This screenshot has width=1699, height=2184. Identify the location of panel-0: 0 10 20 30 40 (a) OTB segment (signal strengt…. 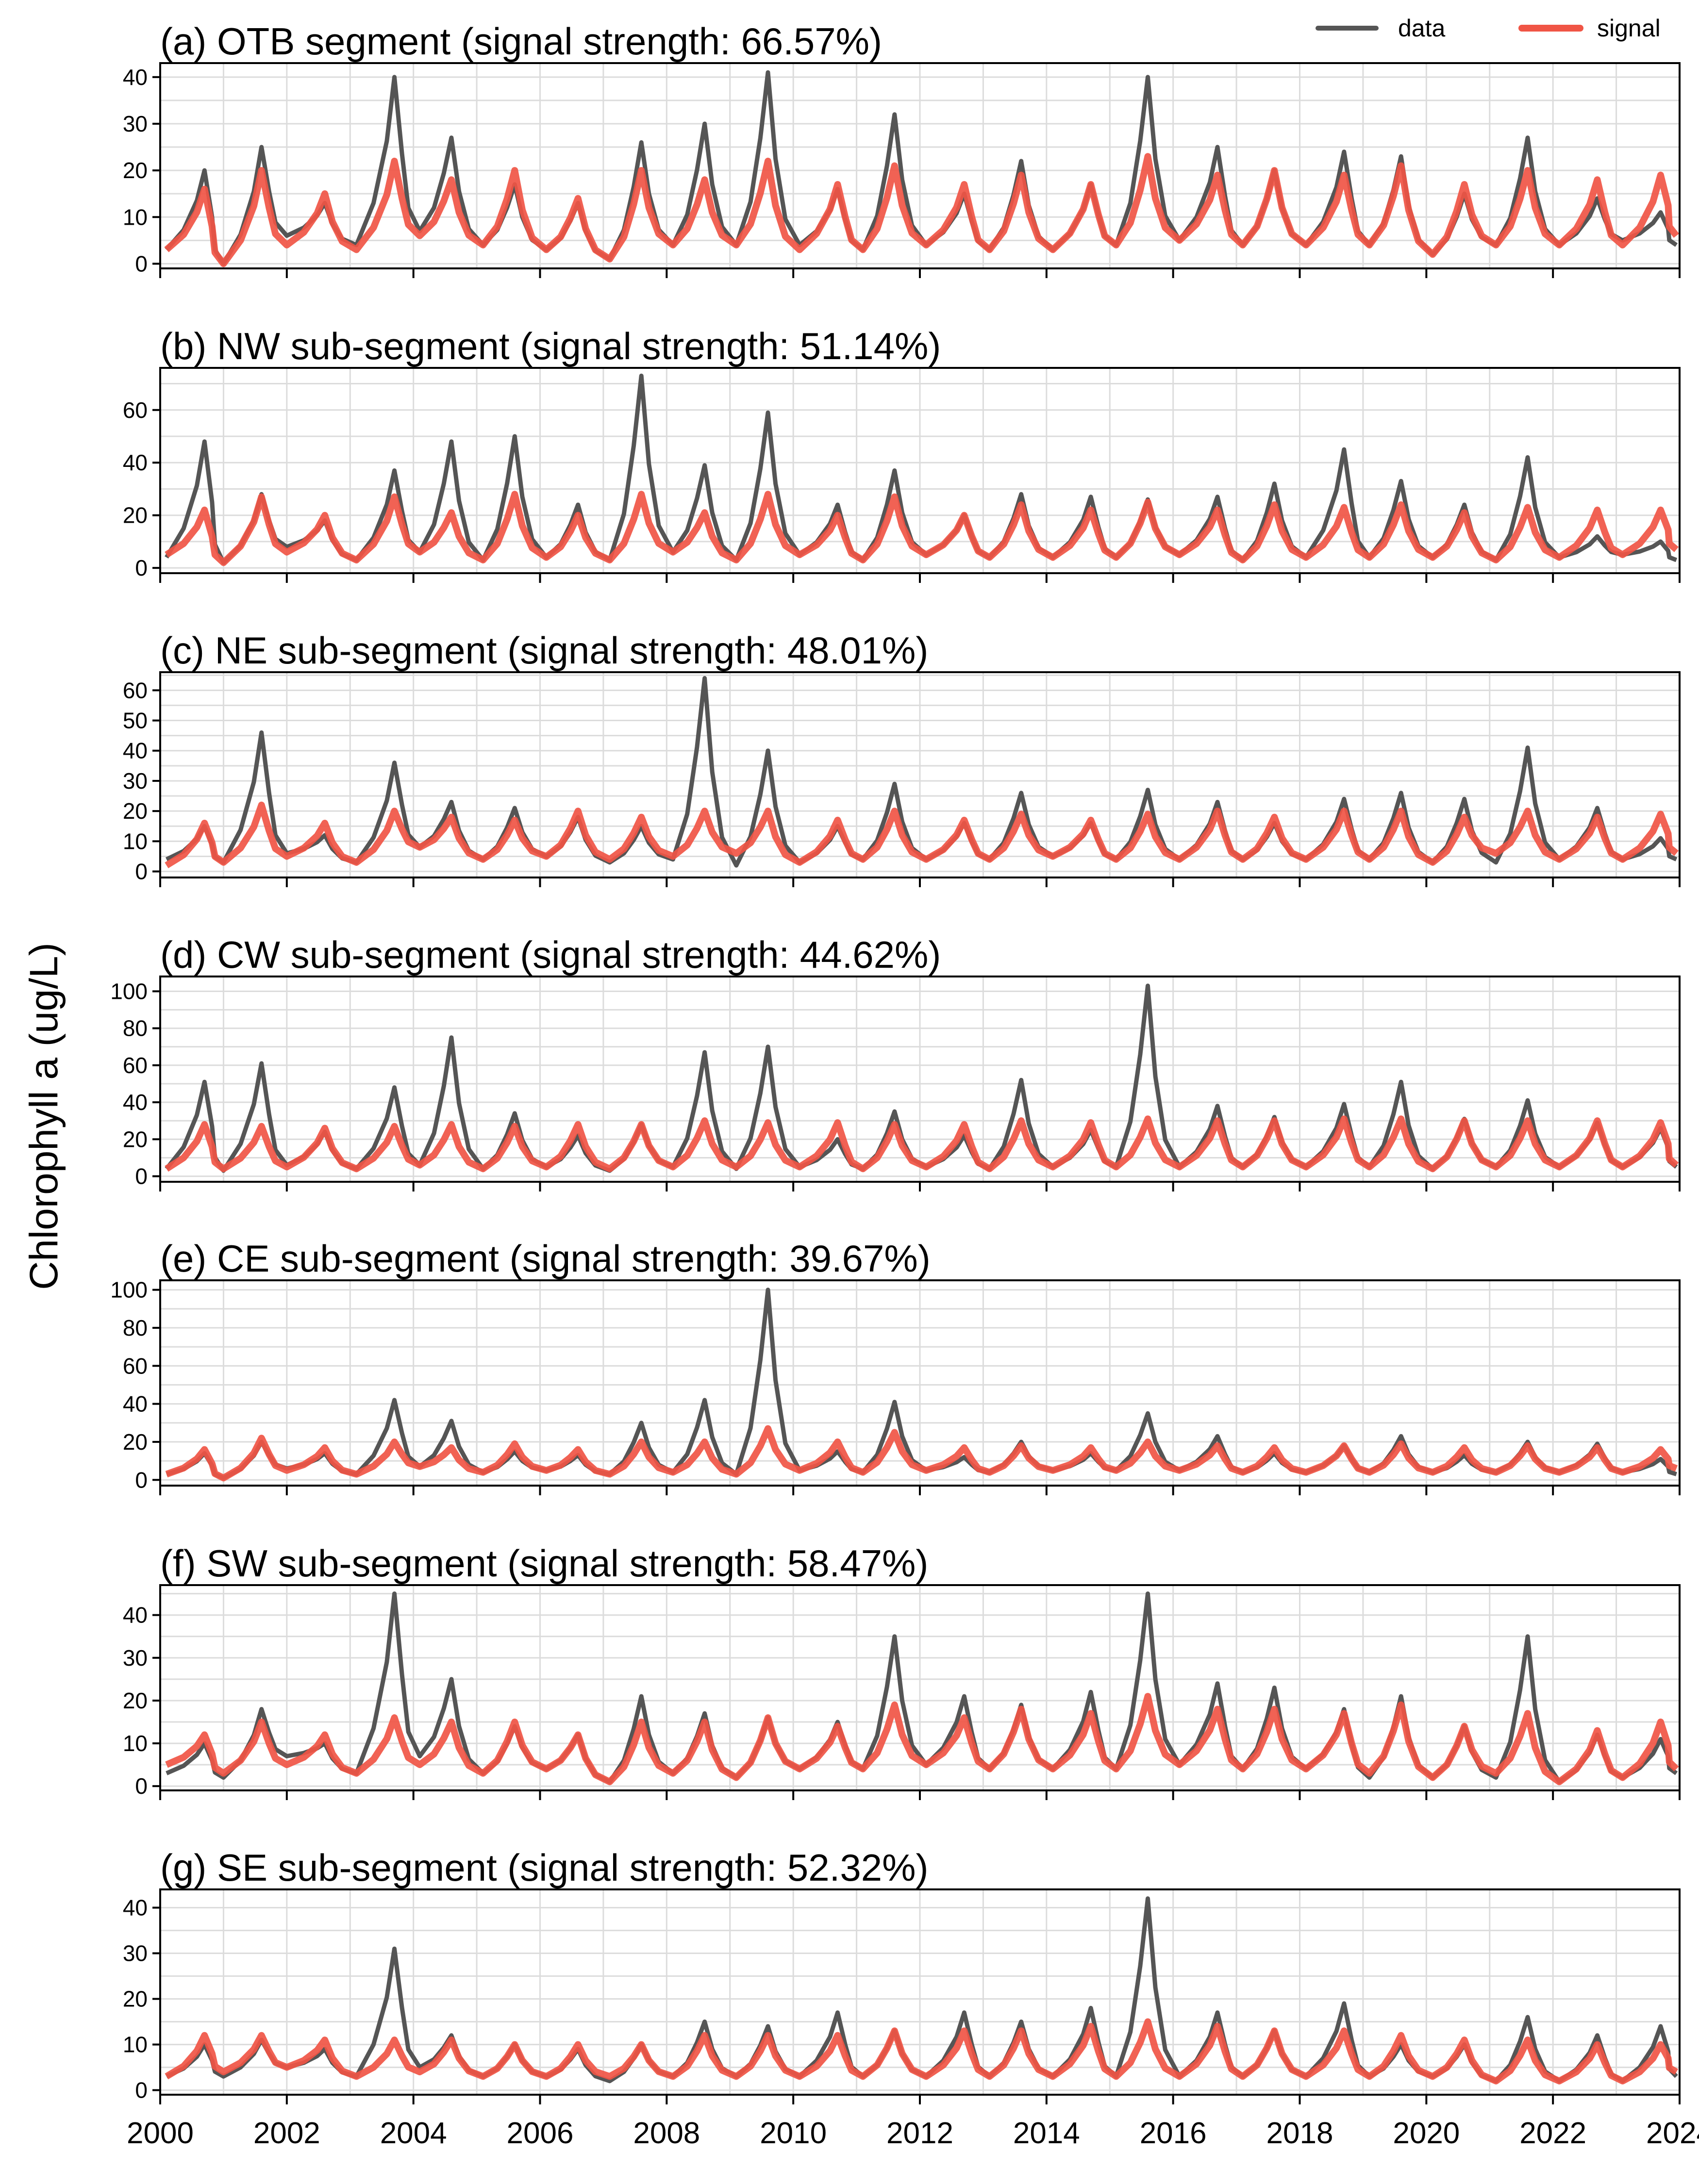
(902, 149).